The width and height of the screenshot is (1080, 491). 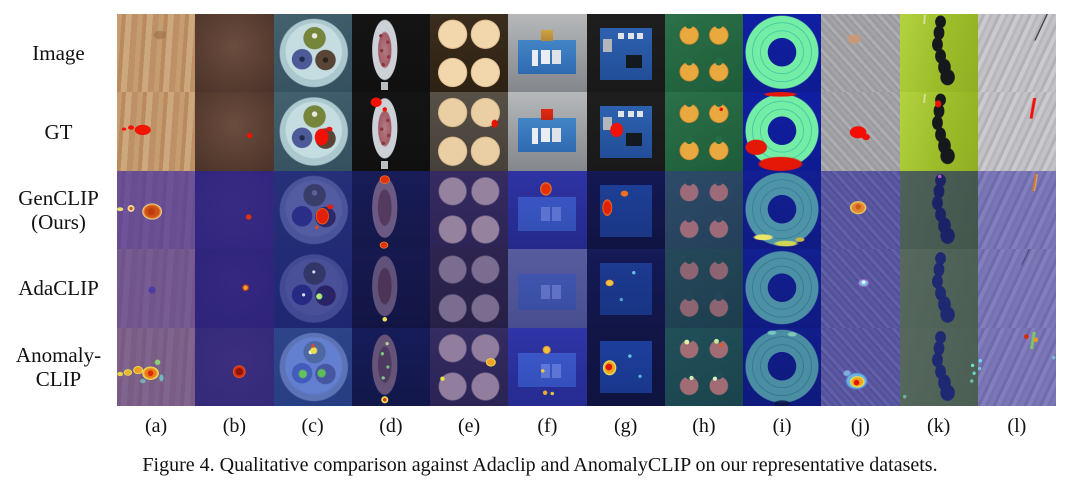 I want to click on cell-genclip-b, so click(x=234, y=210).